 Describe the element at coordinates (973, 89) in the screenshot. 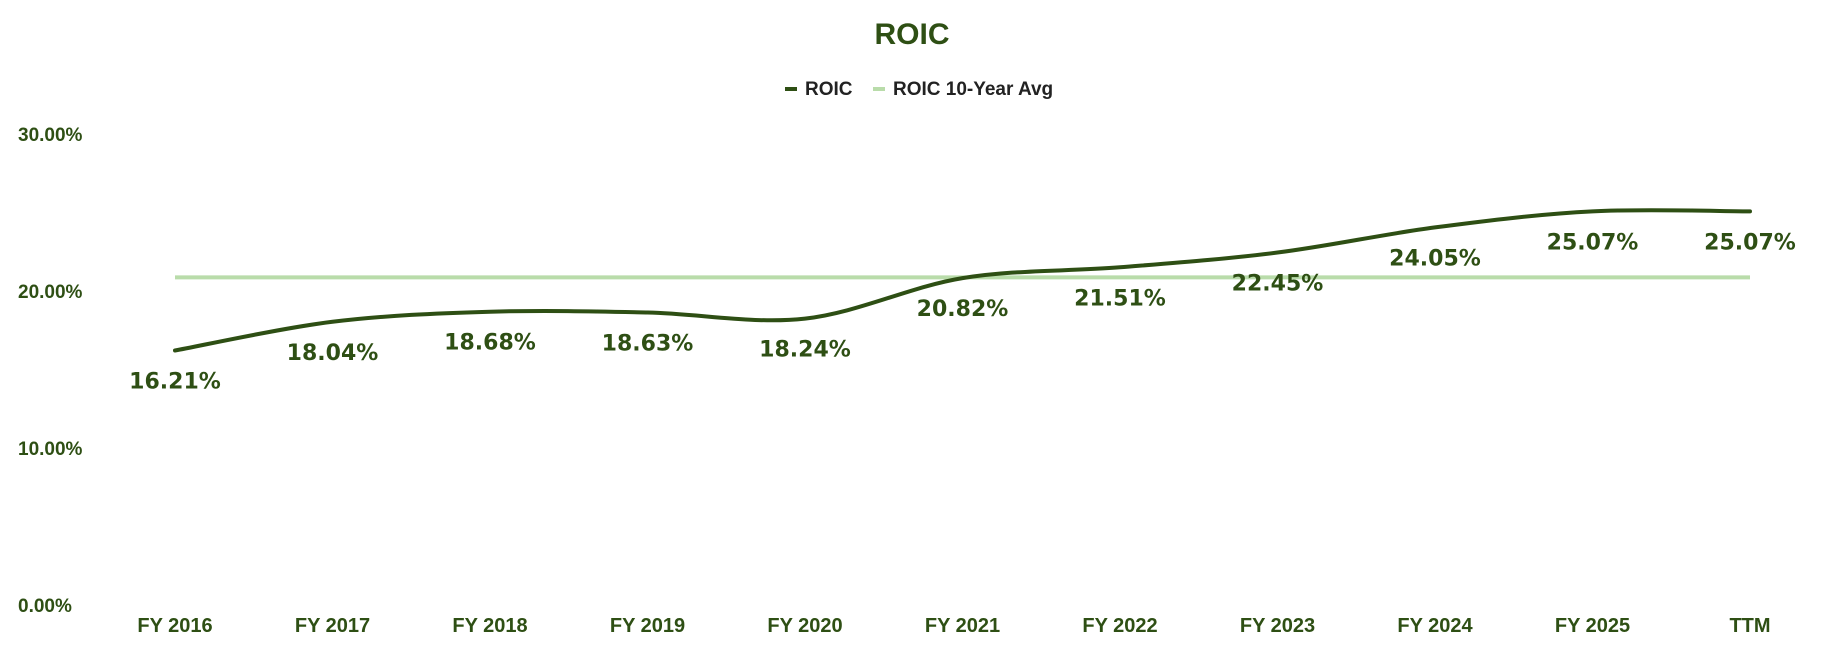

I see `legend-label-avg: ROIC 10-Year Avg` at that location.